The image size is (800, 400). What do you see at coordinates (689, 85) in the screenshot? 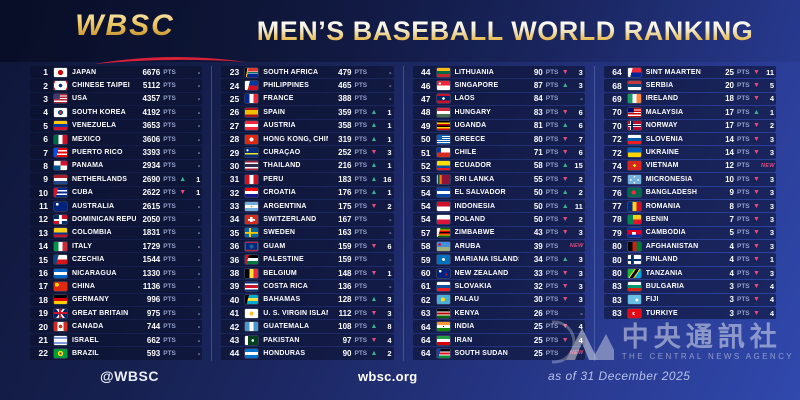
I see `ranking-row: 68 SERBIA 20 PTS ▼ 5` at bounding box center [689, 85].